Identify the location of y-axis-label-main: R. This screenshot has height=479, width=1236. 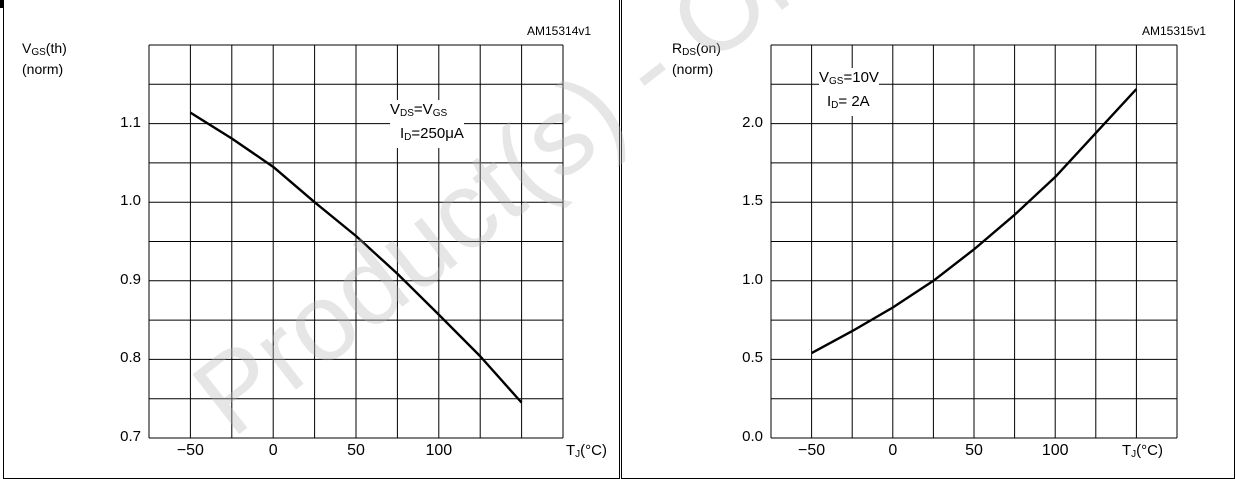
(677, 48).